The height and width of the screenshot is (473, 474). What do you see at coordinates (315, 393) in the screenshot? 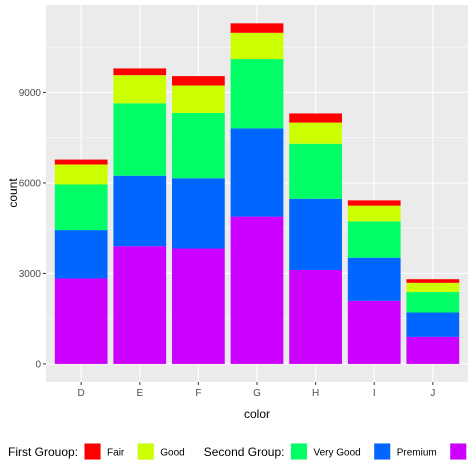
I see `x-tick-label: H` at bounding box center [315, 393].